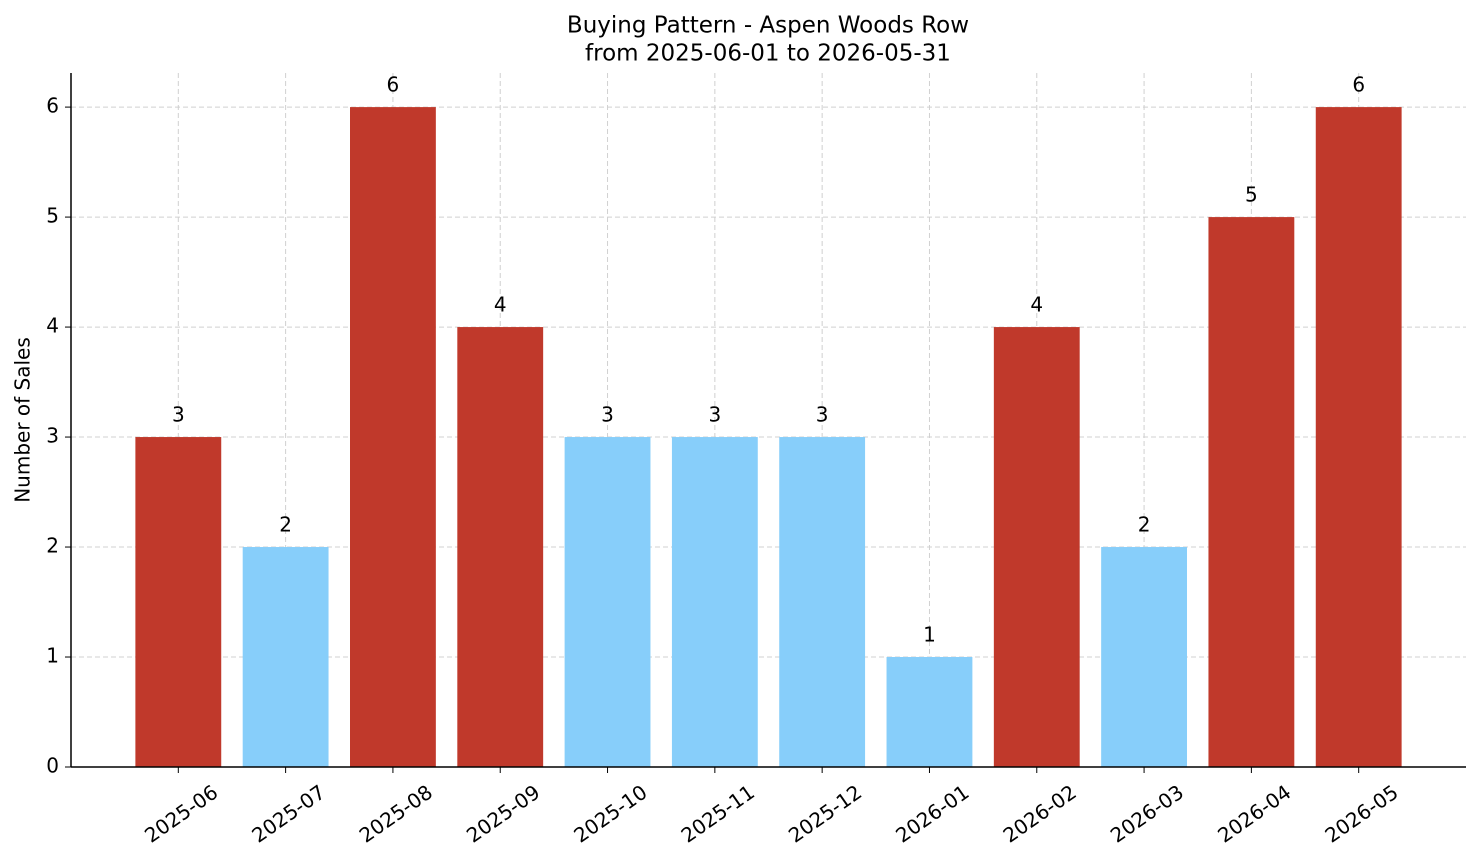 The image size is (1481, 863). I want to click on y-tick-label: 6, so click(52, 106).